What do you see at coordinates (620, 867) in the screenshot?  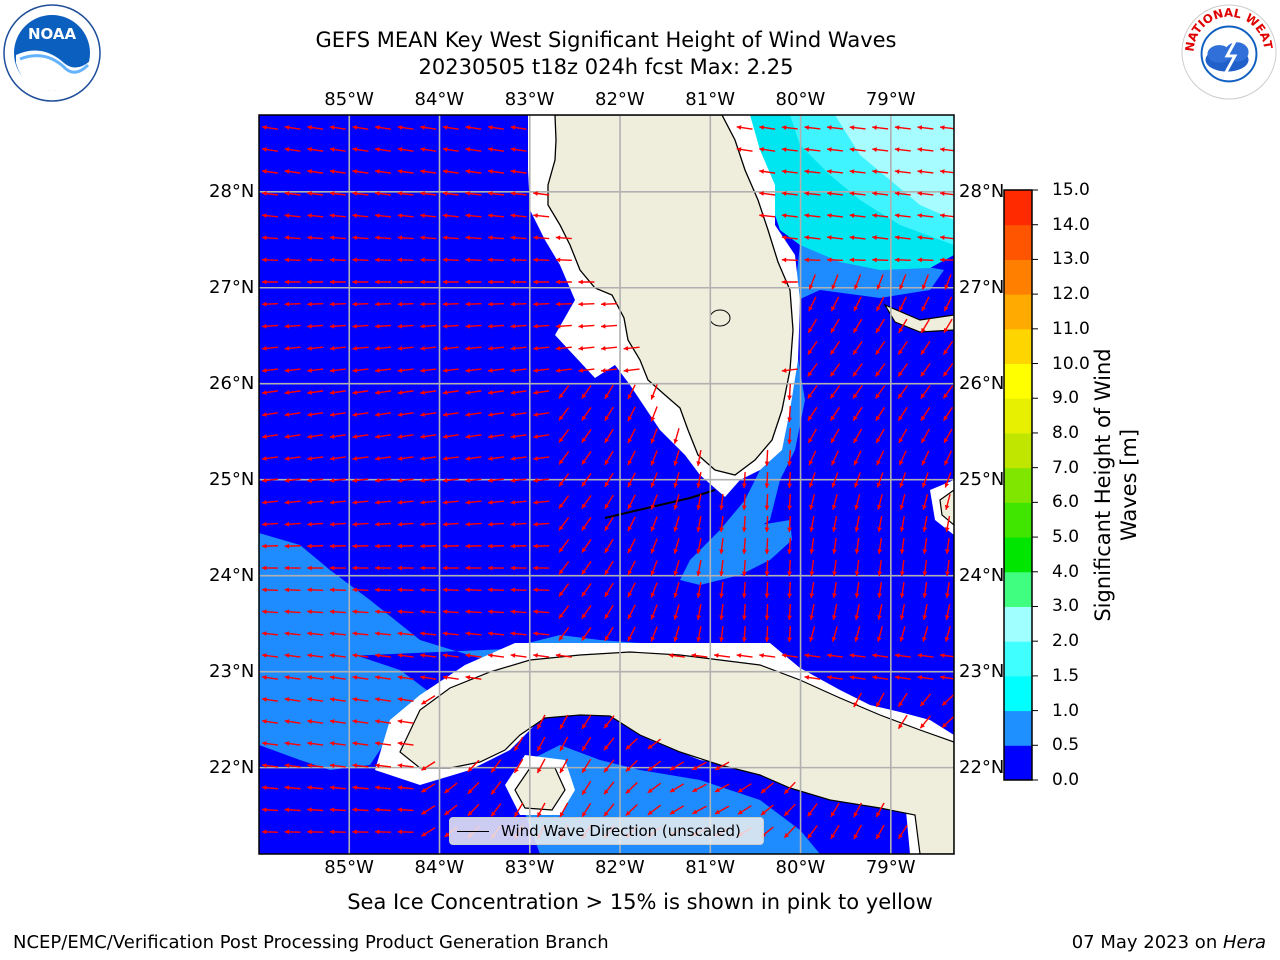 I see `longitude-label: 82°W` at bounding box center [620, 867].